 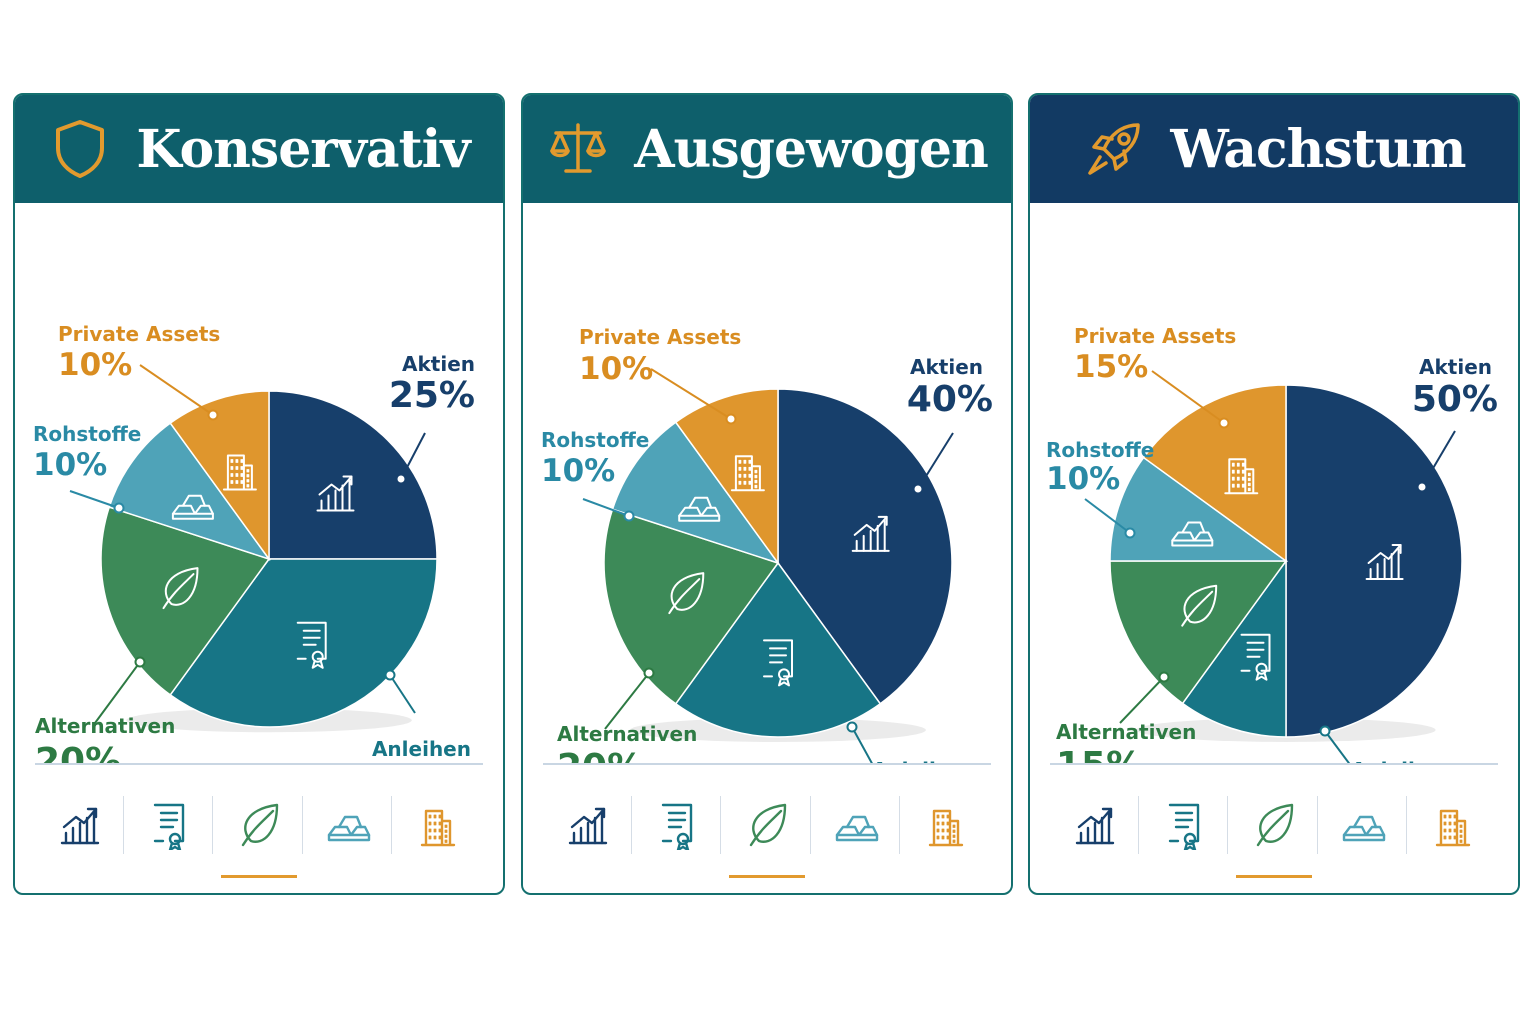 What do you see at coordinates (950, 399) in the screenshot?
I see `percent-label-aktien: 40%` at bounding box center [950, 399].